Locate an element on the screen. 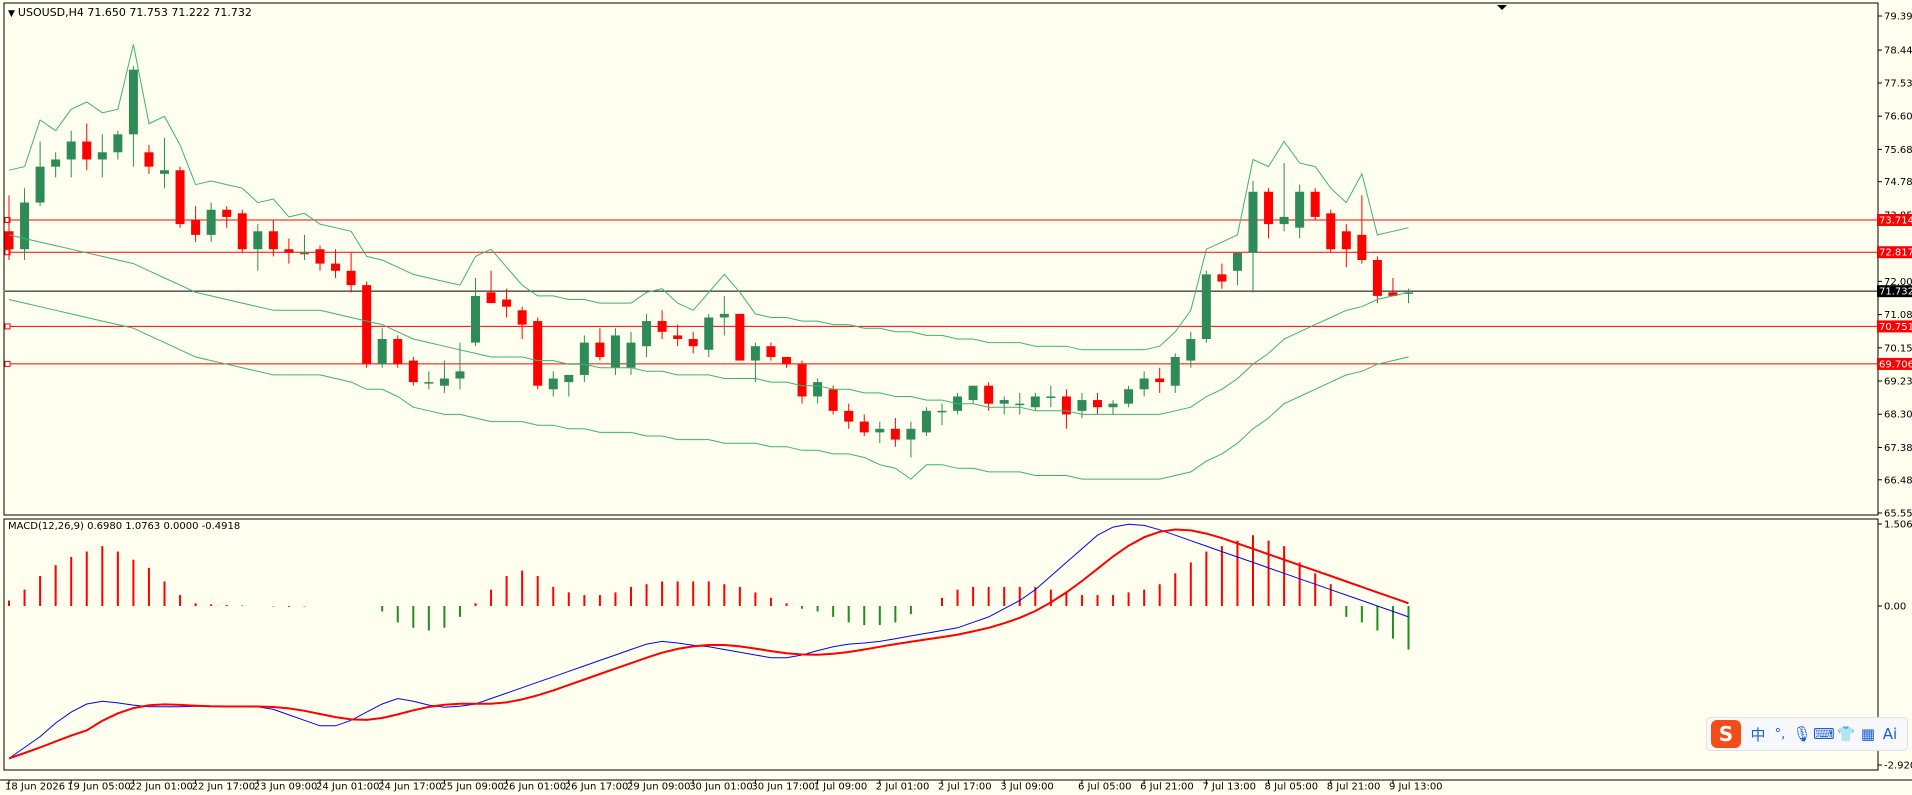  macd-axis-label: 1.5061 is located at coordinates (1898, 525).